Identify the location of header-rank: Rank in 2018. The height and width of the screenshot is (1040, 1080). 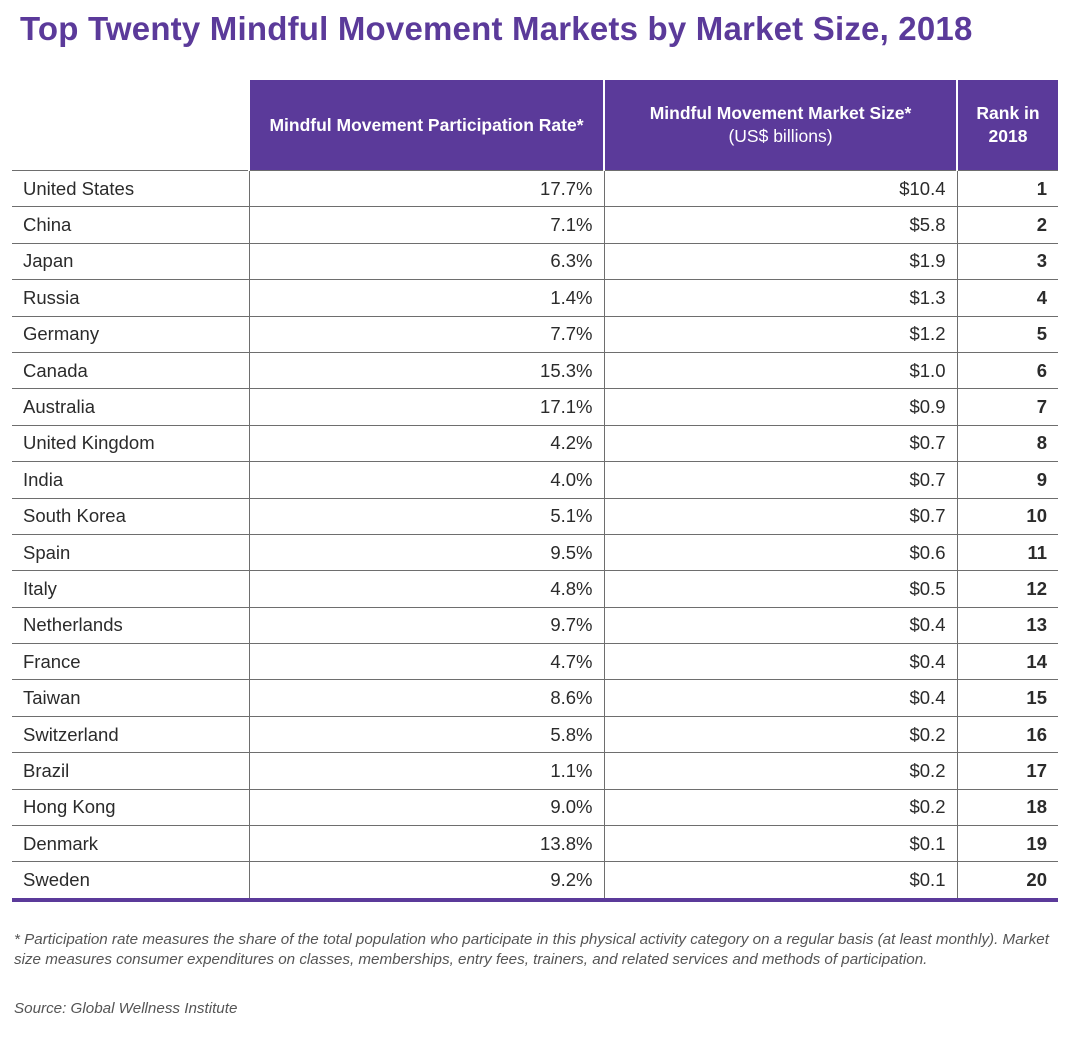
(1007, 125).